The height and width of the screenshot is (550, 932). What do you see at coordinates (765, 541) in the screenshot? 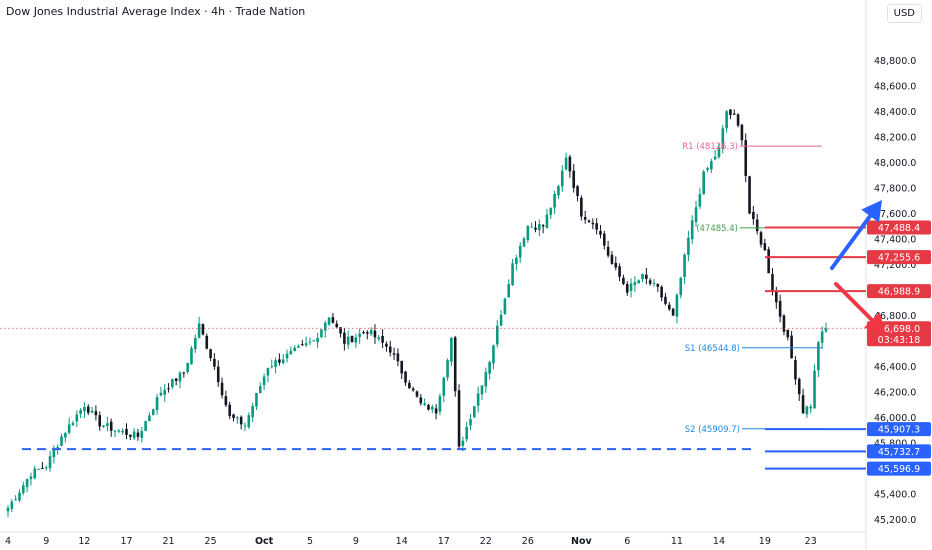
I see `x-tick-label: 19` at bounding box center [765, 541].